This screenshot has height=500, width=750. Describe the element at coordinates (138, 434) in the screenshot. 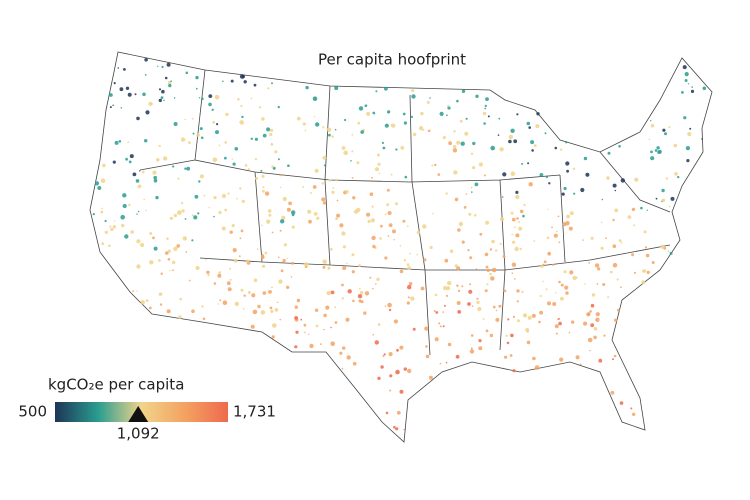

I see `colorbar-marker-label: 1,092` at that location.